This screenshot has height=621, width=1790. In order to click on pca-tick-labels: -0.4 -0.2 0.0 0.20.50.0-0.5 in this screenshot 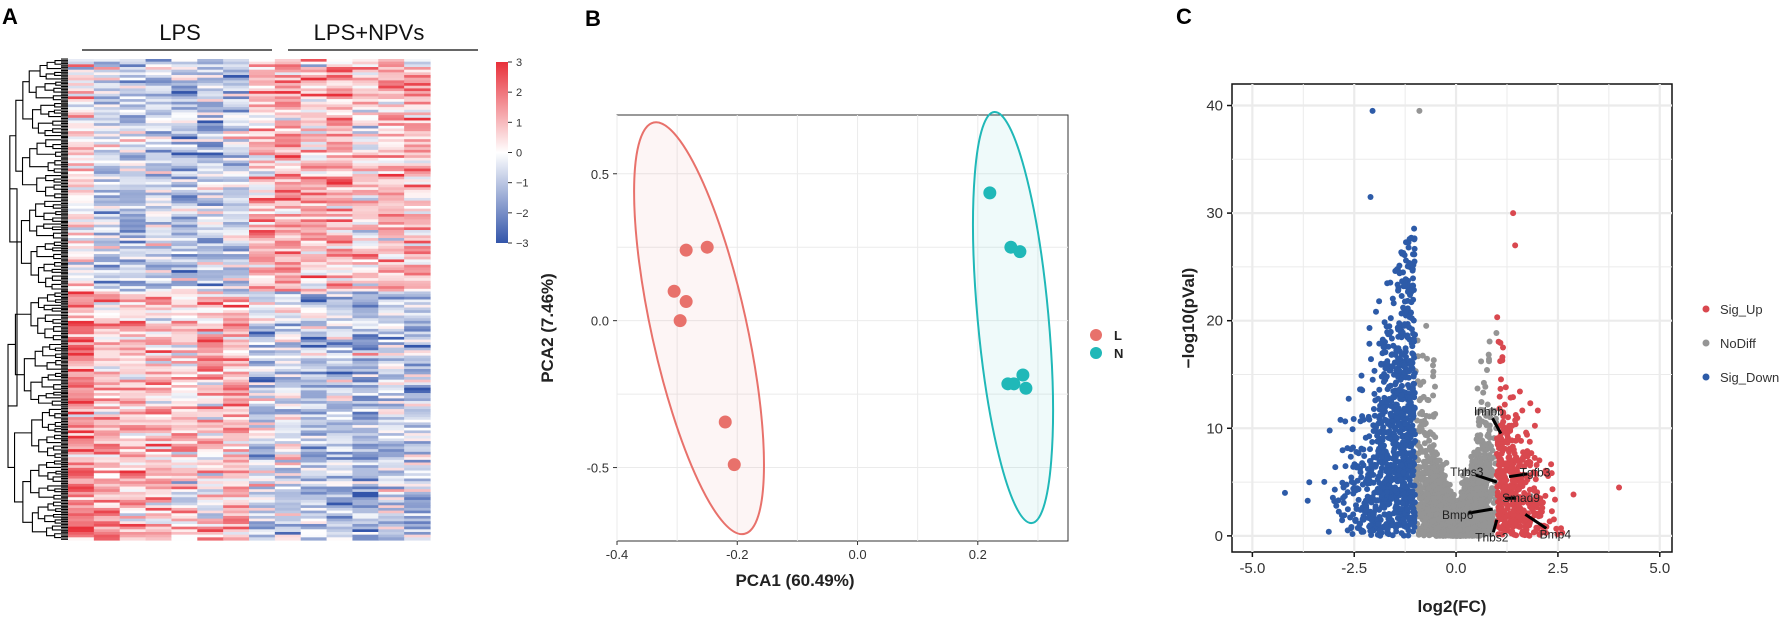, I will do `click(787, 364)`.